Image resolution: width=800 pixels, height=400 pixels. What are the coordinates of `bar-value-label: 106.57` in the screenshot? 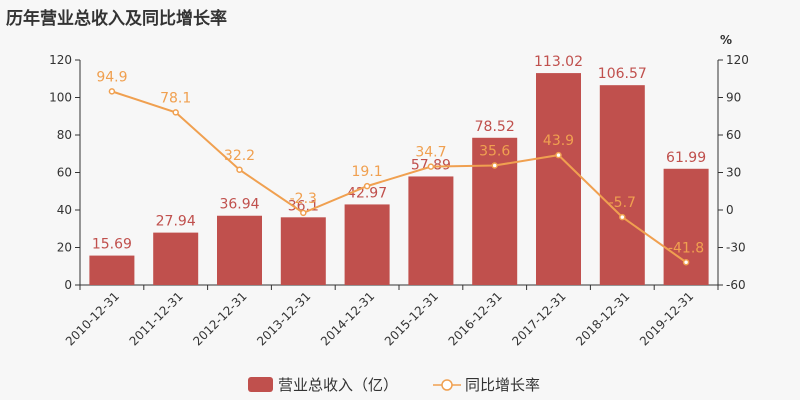 It's located at (622, 74).